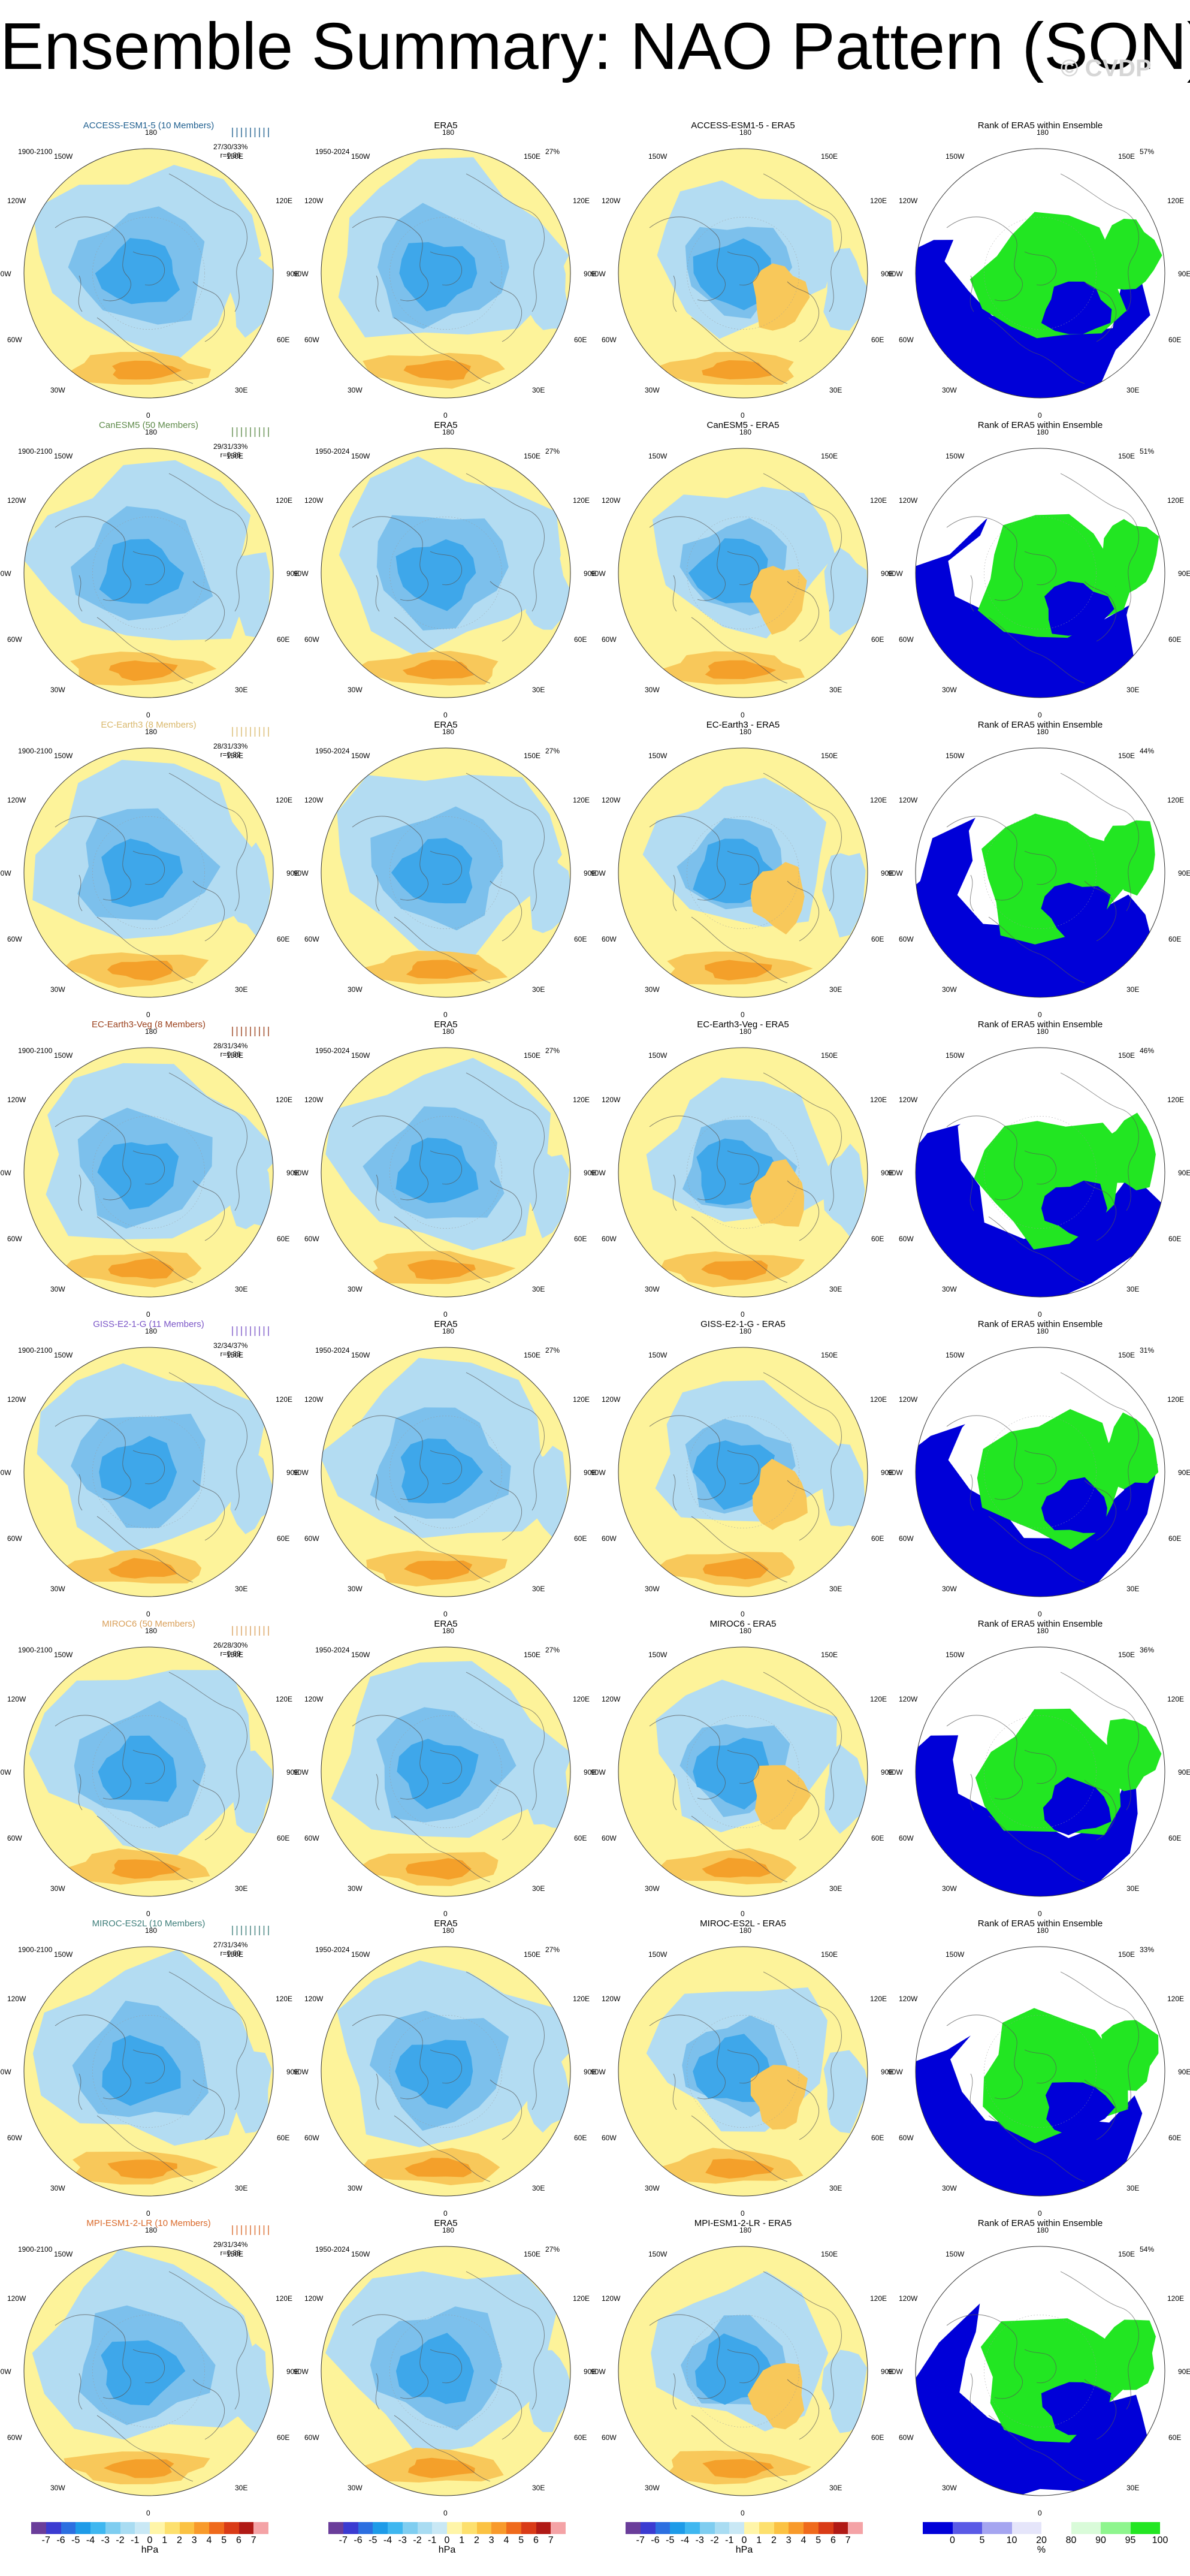  Describe the element at coordinates (149, 725) in the screenshot. I see `panel-title: EC-Earth3 (8 Members)` at that location.